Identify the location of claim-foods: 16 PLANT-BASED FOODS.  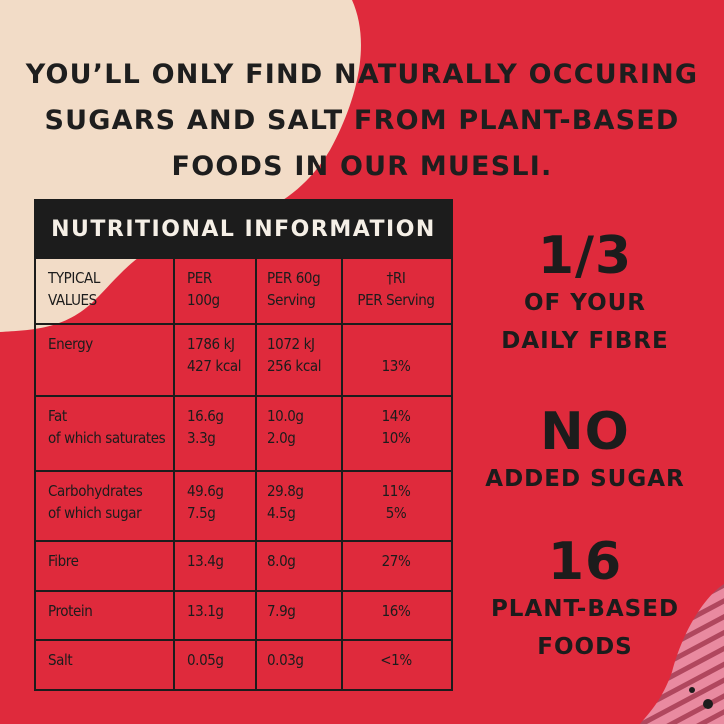
(585, 600).